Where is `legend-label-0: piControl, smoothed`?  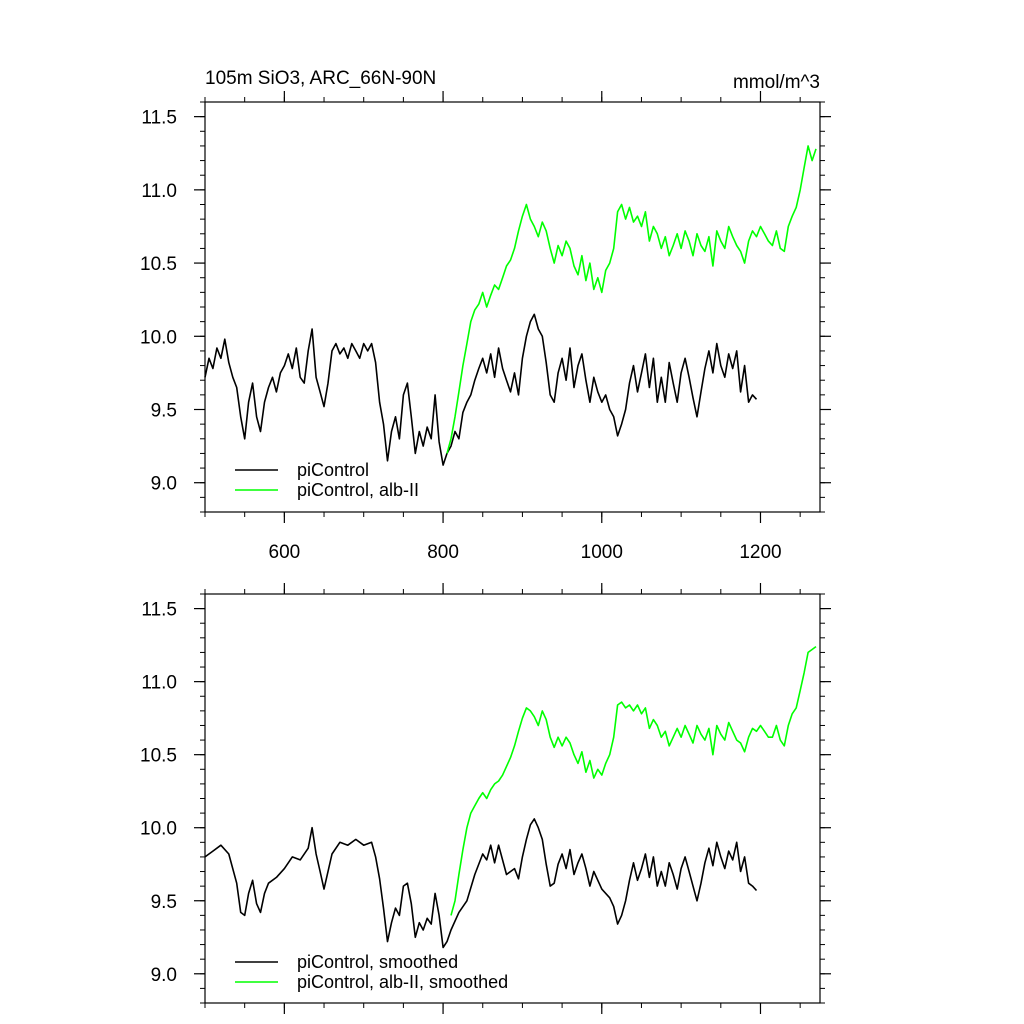
legend-label-0: piControl, smoothed is located at coordinates (377, 962).